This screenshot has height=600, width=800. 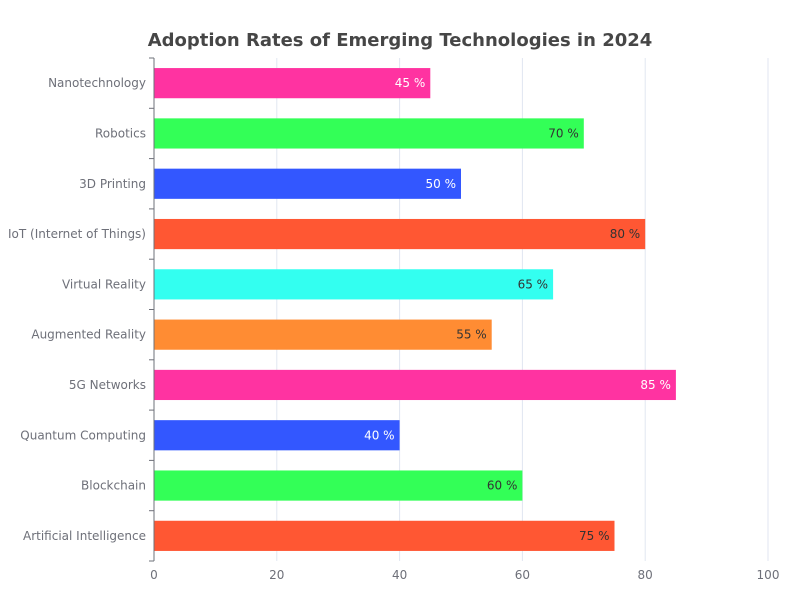 What do you see at coordinates (104, 284) in the screenshot?
I see `category-label: Virtual Reality` at bounding box center [104, 284].